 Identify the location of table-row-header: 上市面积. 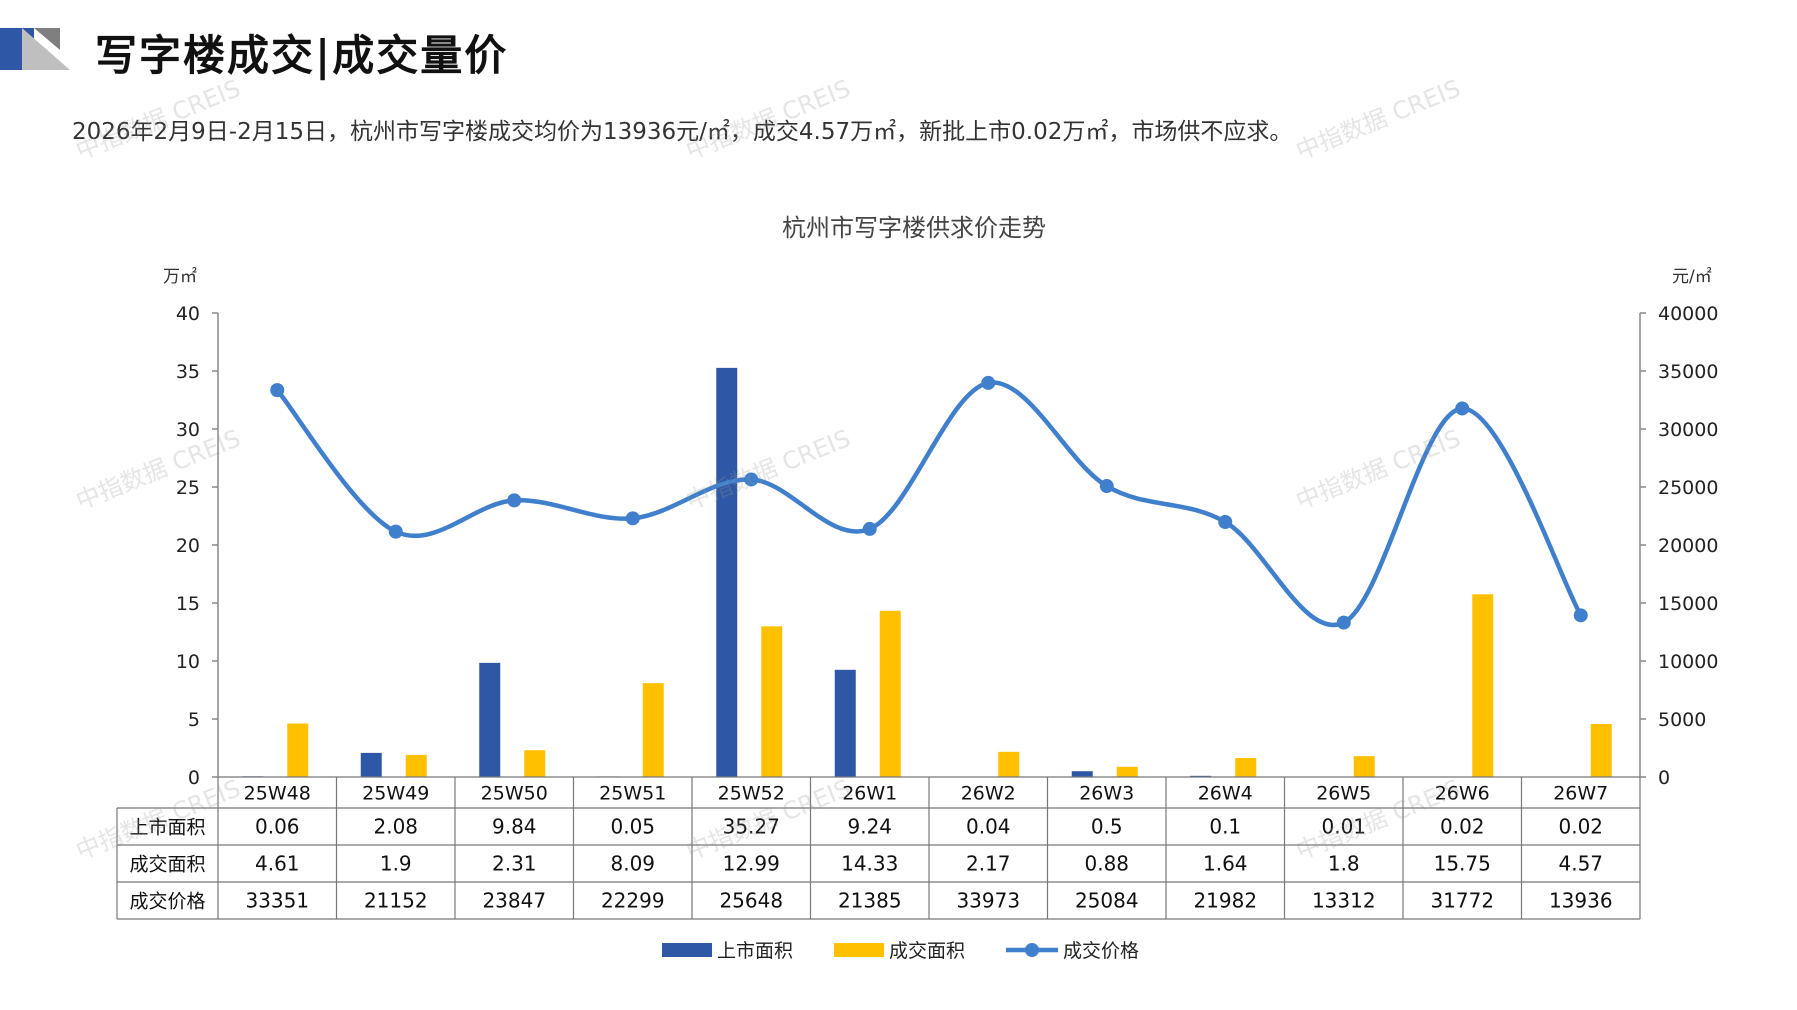
(167, 828).